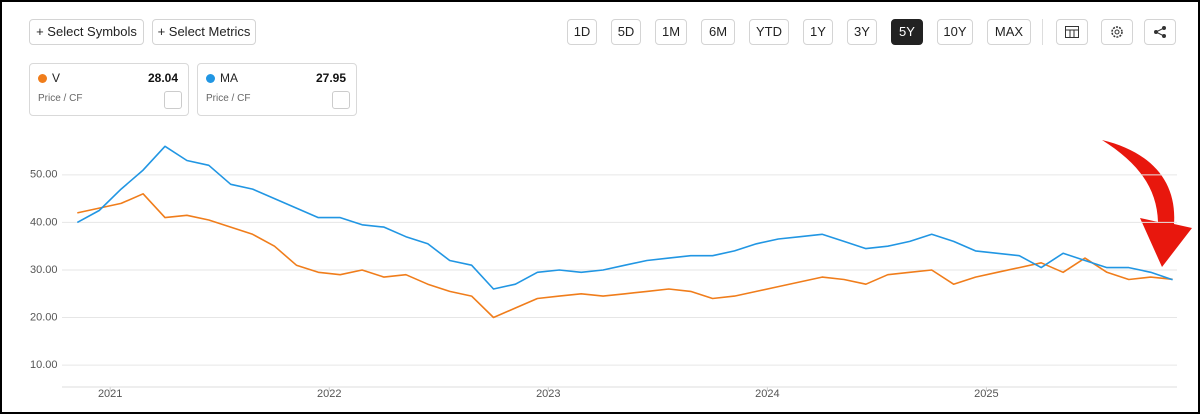 This screenshot has width=1200, height=414. I want to click on table-button, so click(1072, 32).